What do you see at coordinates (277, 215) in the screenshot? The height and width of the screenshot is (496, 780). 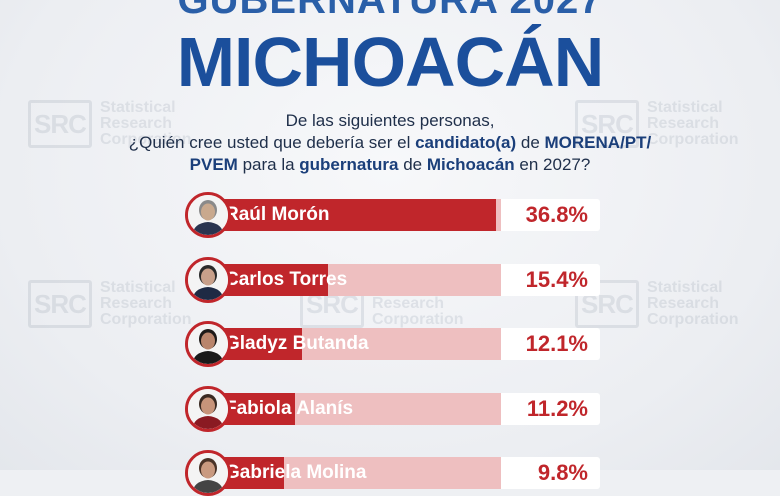 I see `bar-label: Raúl Morón` at bounding box center [277, 215].